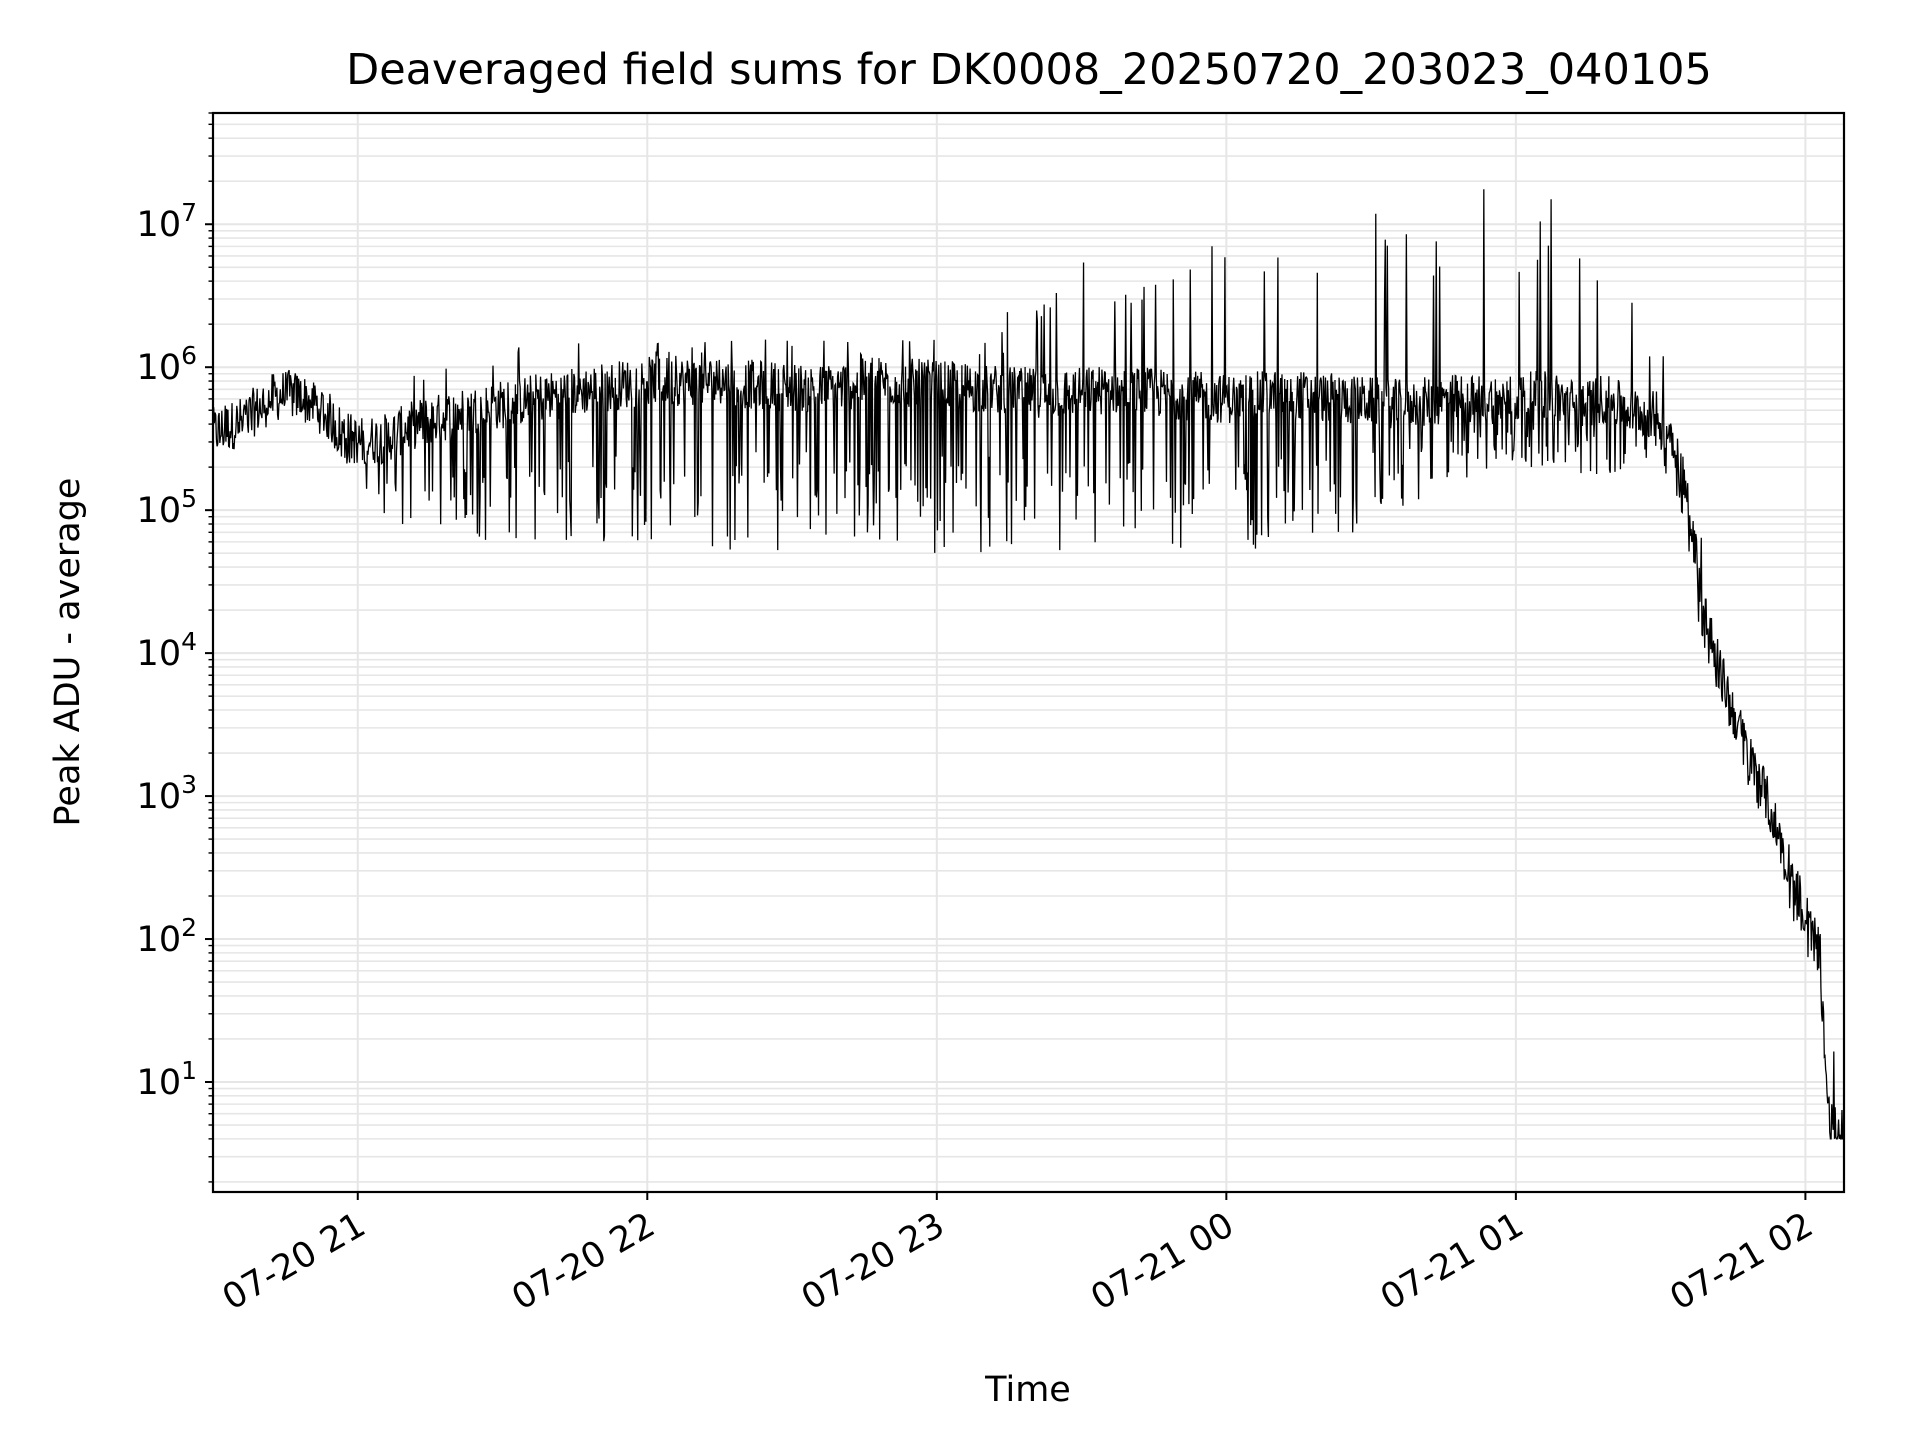 Image resolution: width=1920 pixels, height=1440 pixels. What do you see at coordinates (167, 1079) in the screenshot?
I see `y-tick-label: 10¹` at bounding box center [167, 1079].